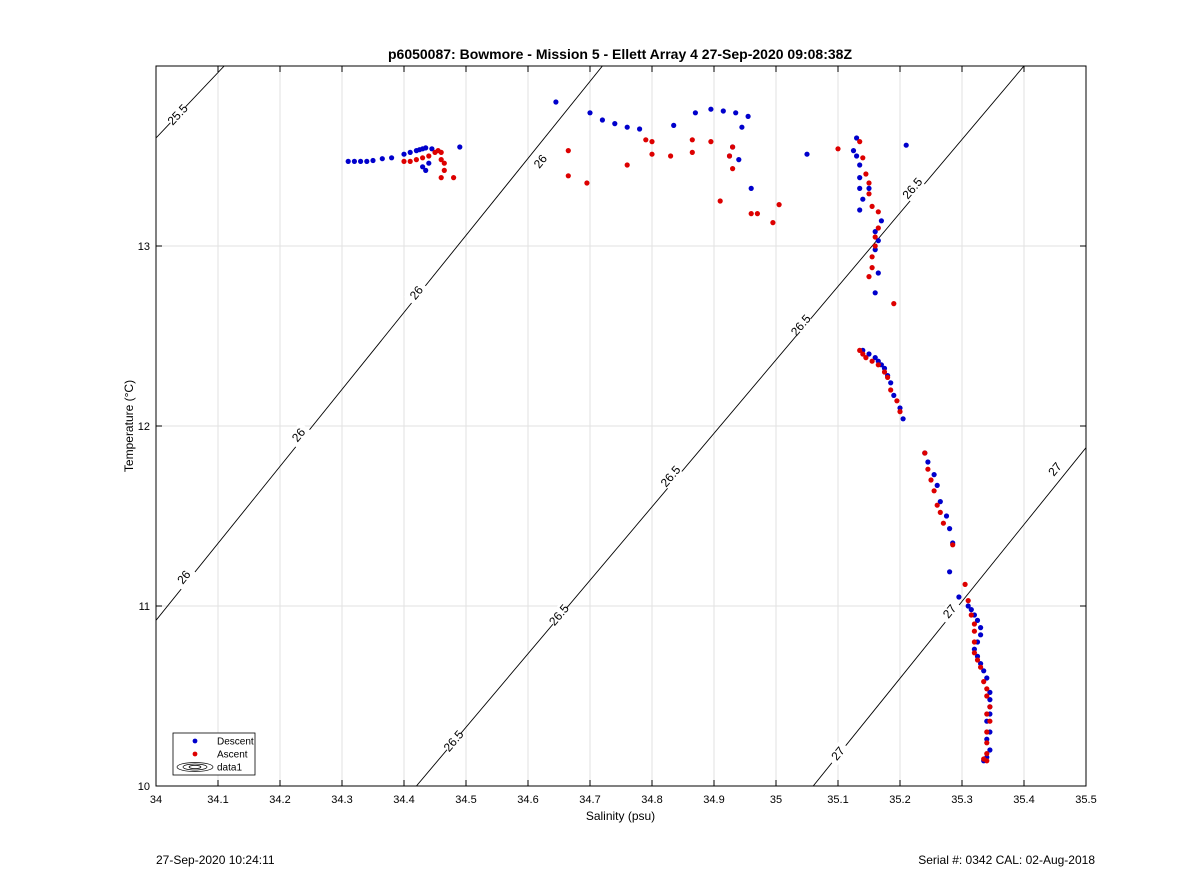  Describe the element at coordinates (527, 800) in the screenshot. I see `x-tick-label: 34.6` at that location.